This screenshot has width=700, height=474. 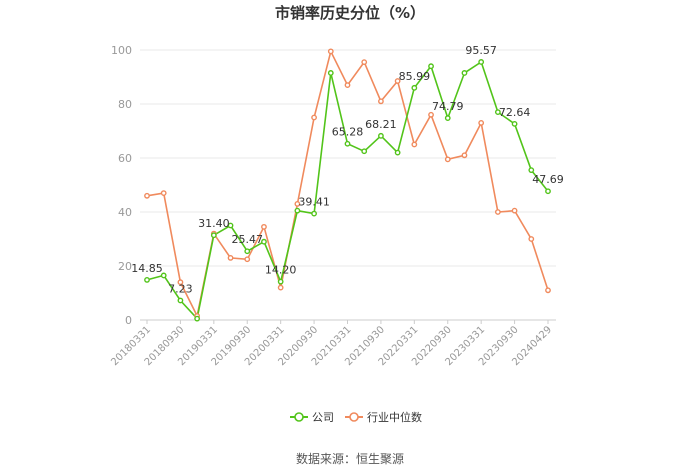 I want to click on y-tick-label: 20, so click(x=125, y=266).